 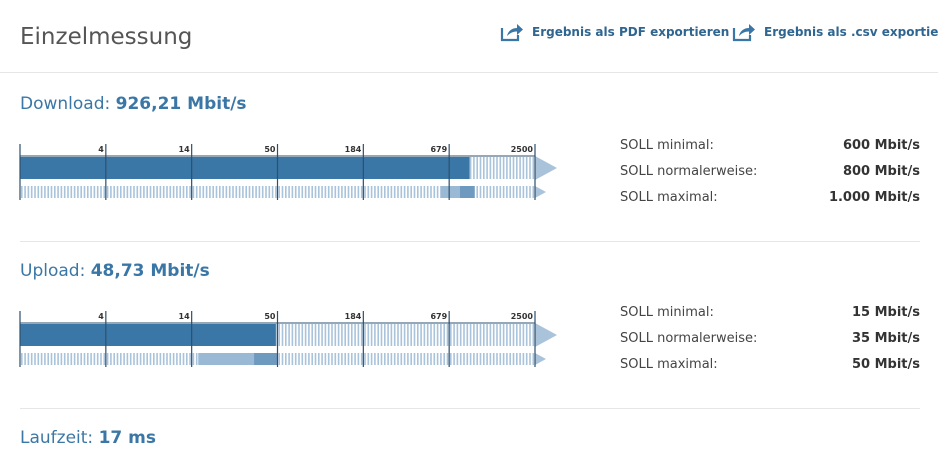 What do you see at coordinates (133, 104) in the screenshot?
I see `download-heading: Download: 926,21 Mbit/s` at bounding box center [133, 104].